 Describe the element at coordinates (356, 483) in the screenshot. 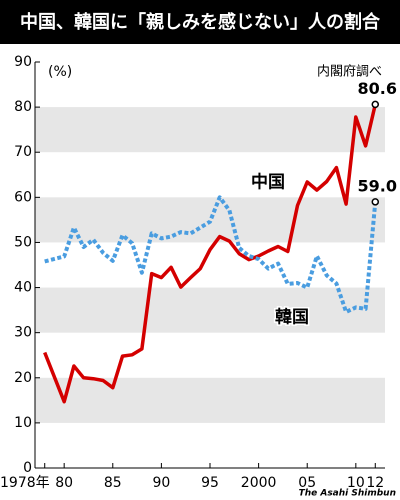

I see `x-tick-label: 10` at that location.